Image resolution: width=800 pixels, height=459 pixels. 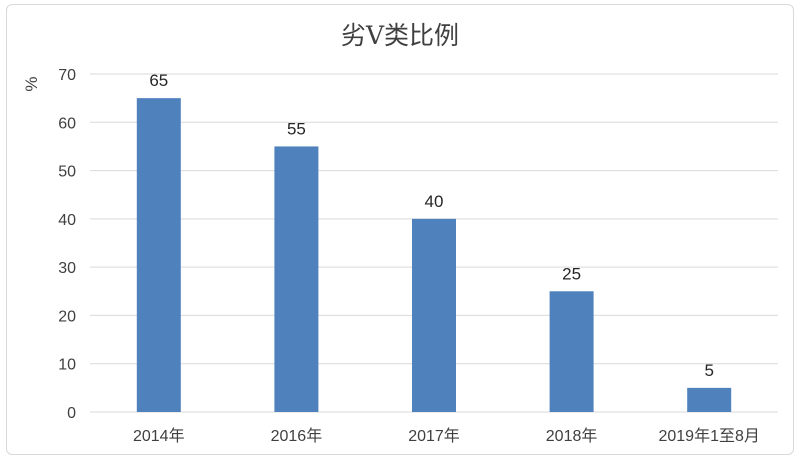 I want to click on y-axis-ticks: 0 10 20 30 40 50 60 70, so click(x=67, y=244).